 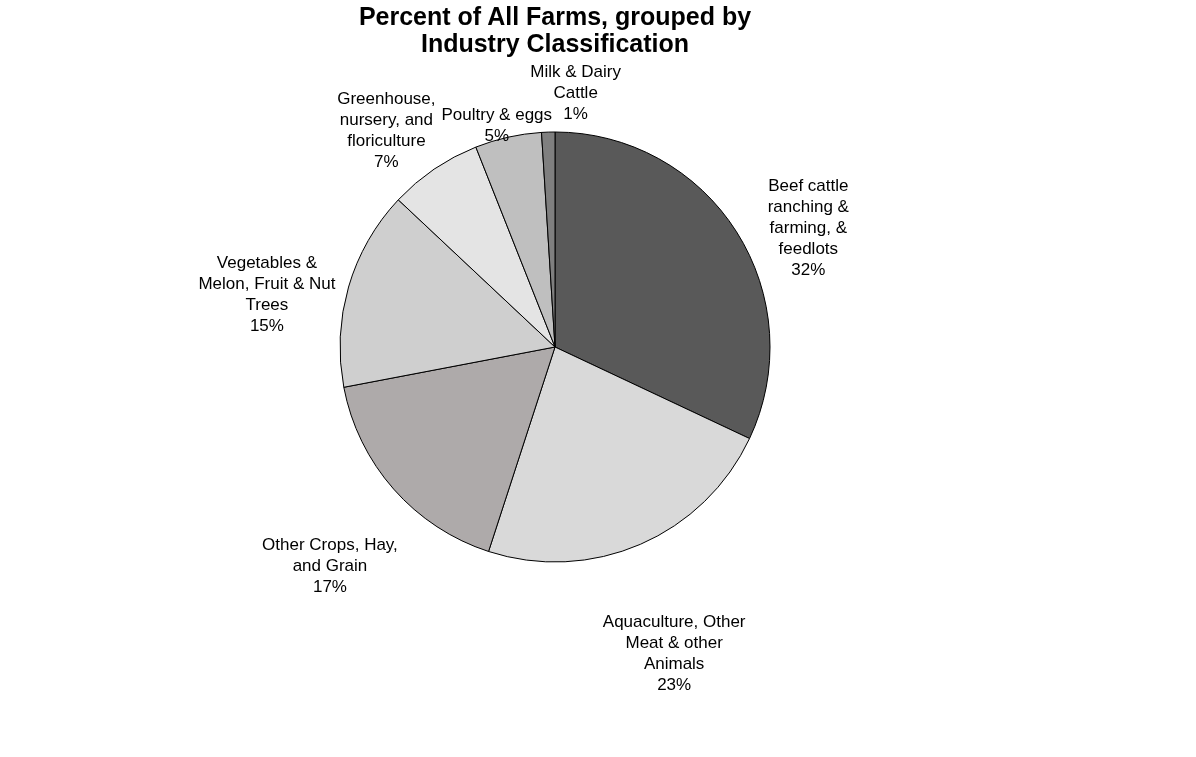 What do you see at coordinates (386, 119) in the screenshot?
I see `slice-label: Greenhouse, nursery, and floriculture` at bounding box center [386, 119].